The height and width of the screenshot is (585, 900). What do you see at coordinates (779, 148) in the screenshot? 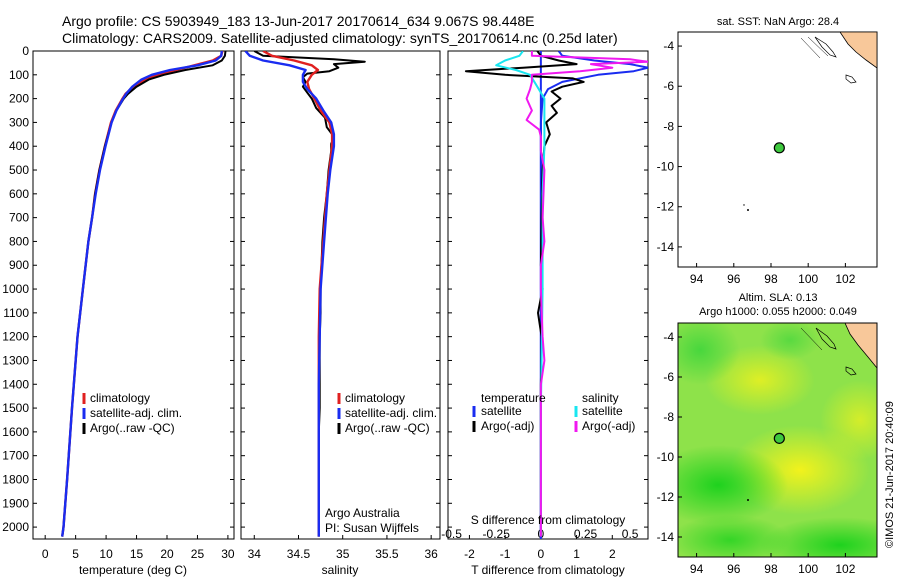
I see `argo-float-marker` at bounding box center [779, 148].